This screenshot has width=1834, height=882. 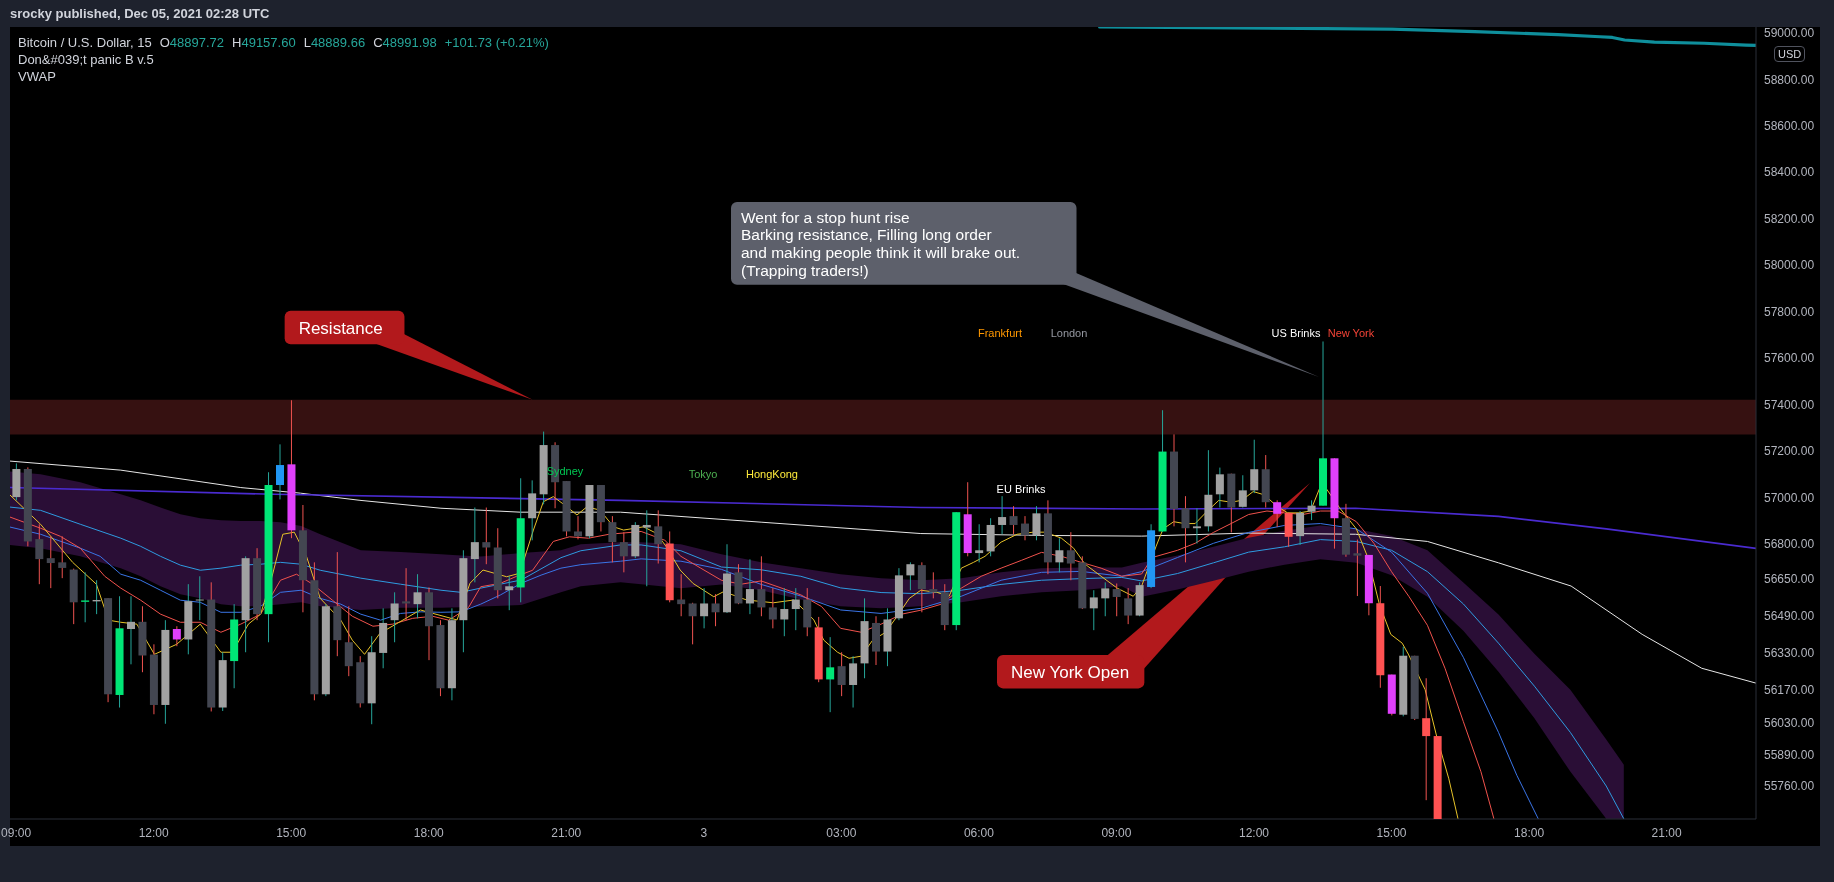 What do you see at coordinates (1789, 722) in the screenshot?
I see `y-tick-label: 56030.00` at bounding box center [1789, 722].